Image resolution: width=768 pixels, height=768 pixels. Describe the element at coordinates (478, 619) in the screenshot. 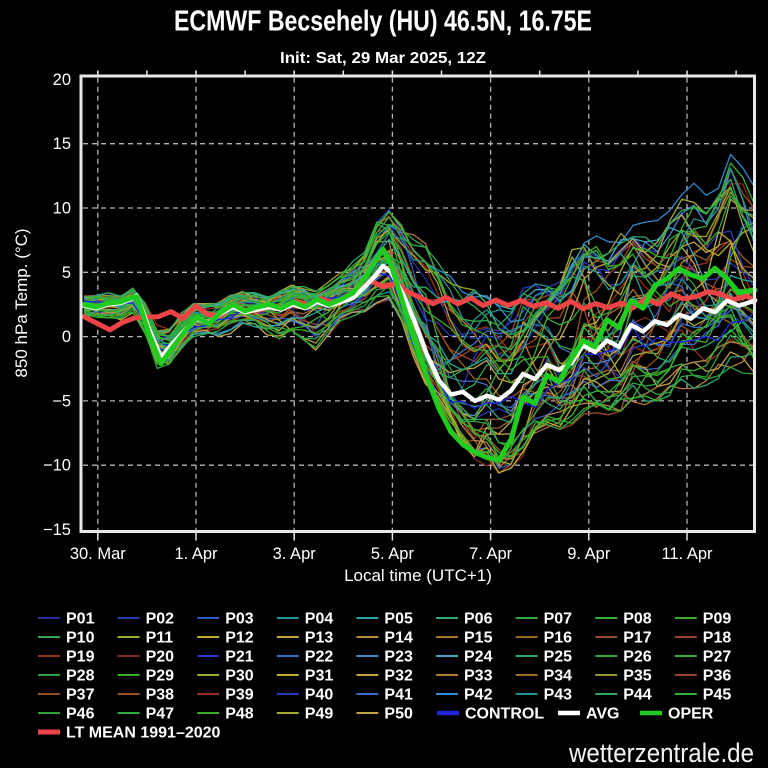

I see `svg-text: P06` at that location.